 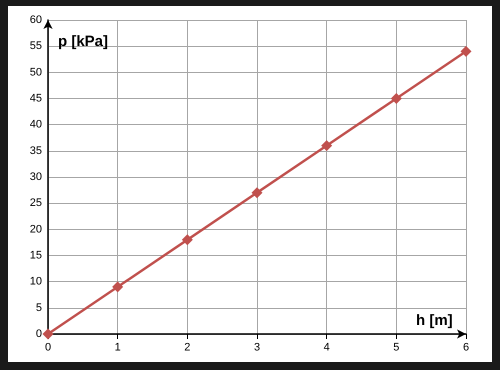 What do you see at coordinates (36, 282) in the screenshot?
I see `y-tick-label: 10` at bounding box center [36, 282].